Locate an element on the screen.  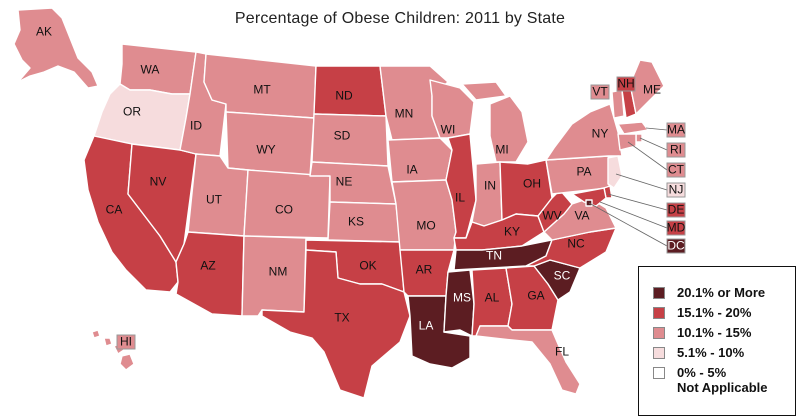
leader-line-dc is located at coordinates (628, 224).